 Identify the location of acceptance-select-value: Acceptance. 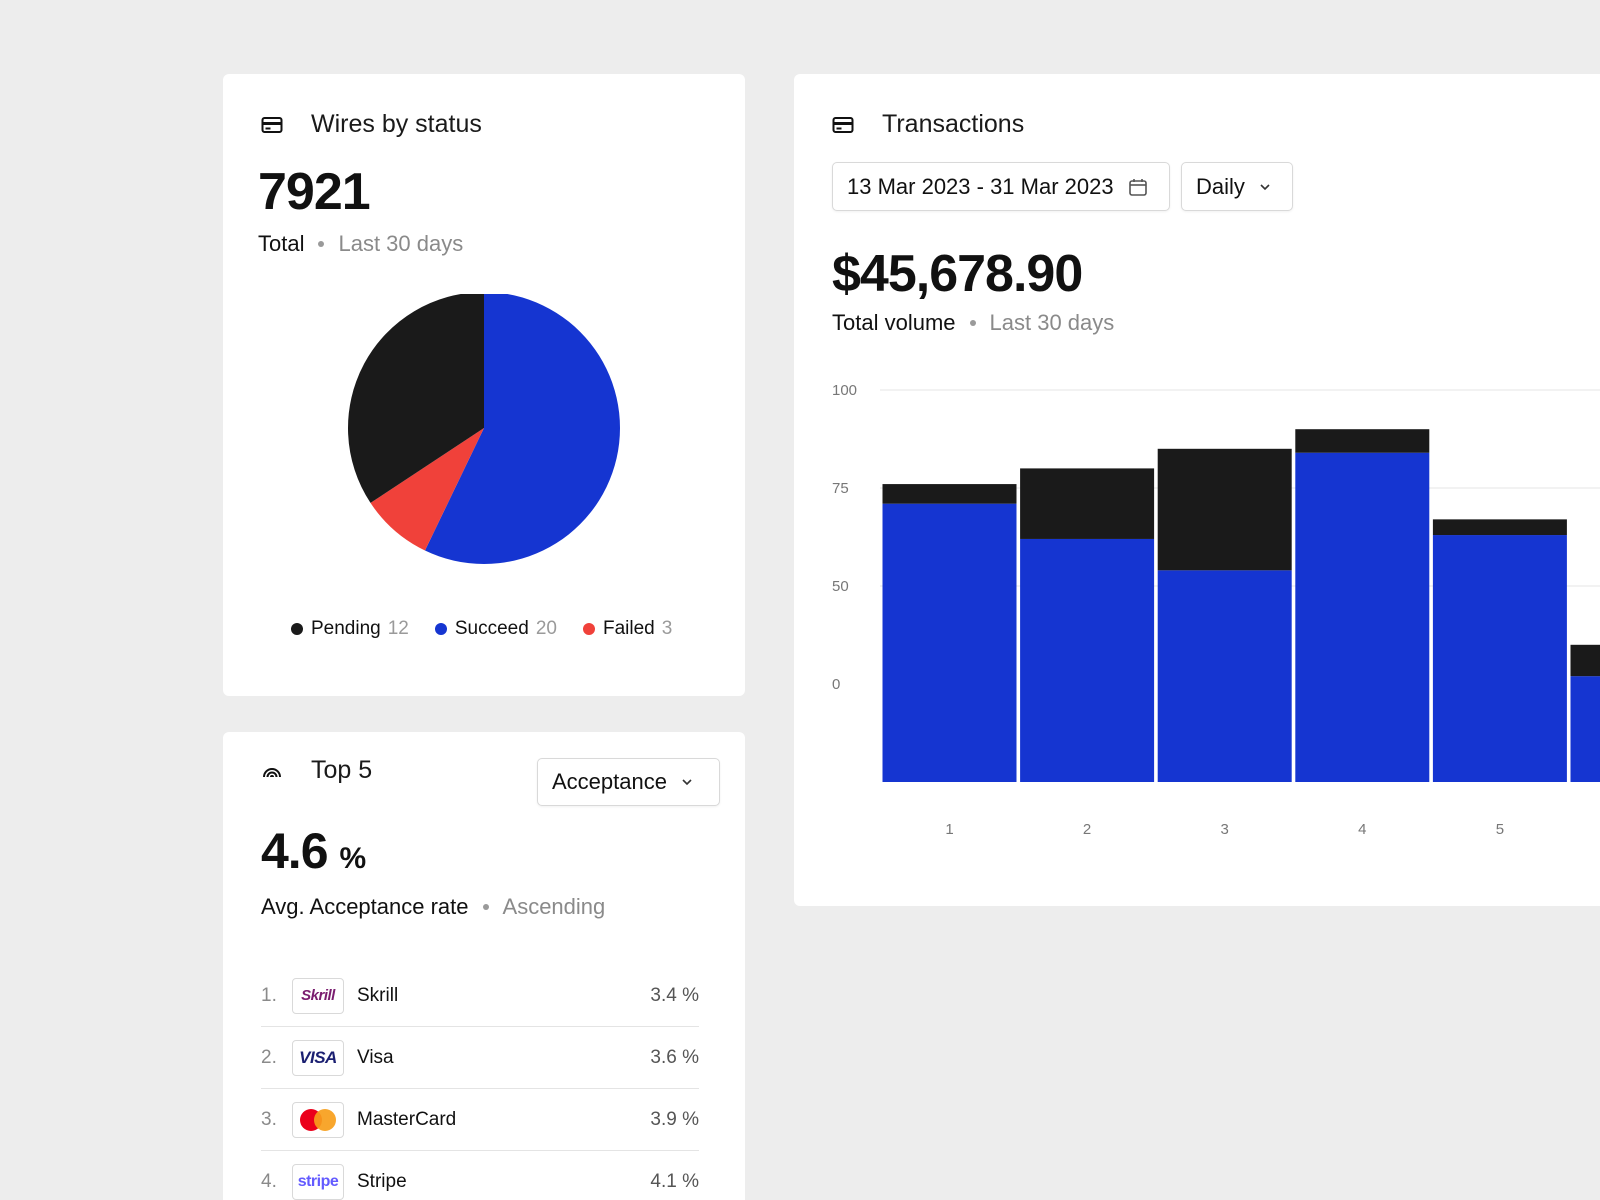
(609, 781).